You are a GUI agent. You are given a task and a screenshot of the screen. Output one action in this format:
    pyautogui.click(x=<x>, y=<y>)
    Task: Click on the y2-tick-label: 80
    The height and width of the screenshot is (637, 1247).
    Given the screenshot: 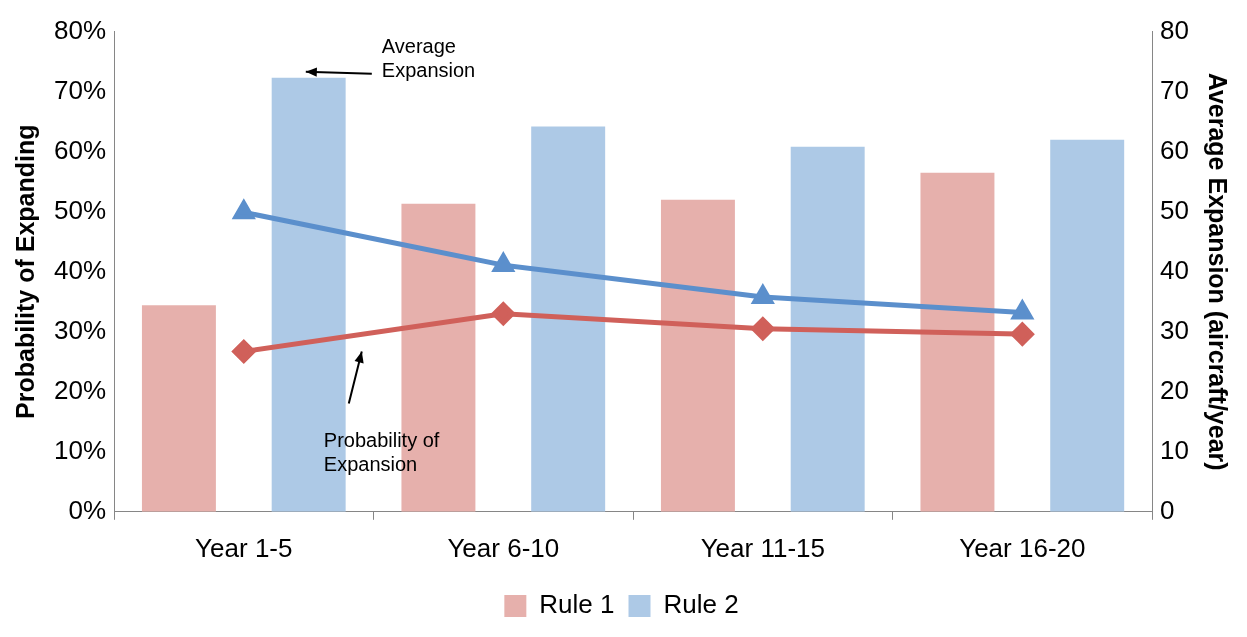 What is the action you would take?
    pyautogui.click(x=1174, y=29)
    